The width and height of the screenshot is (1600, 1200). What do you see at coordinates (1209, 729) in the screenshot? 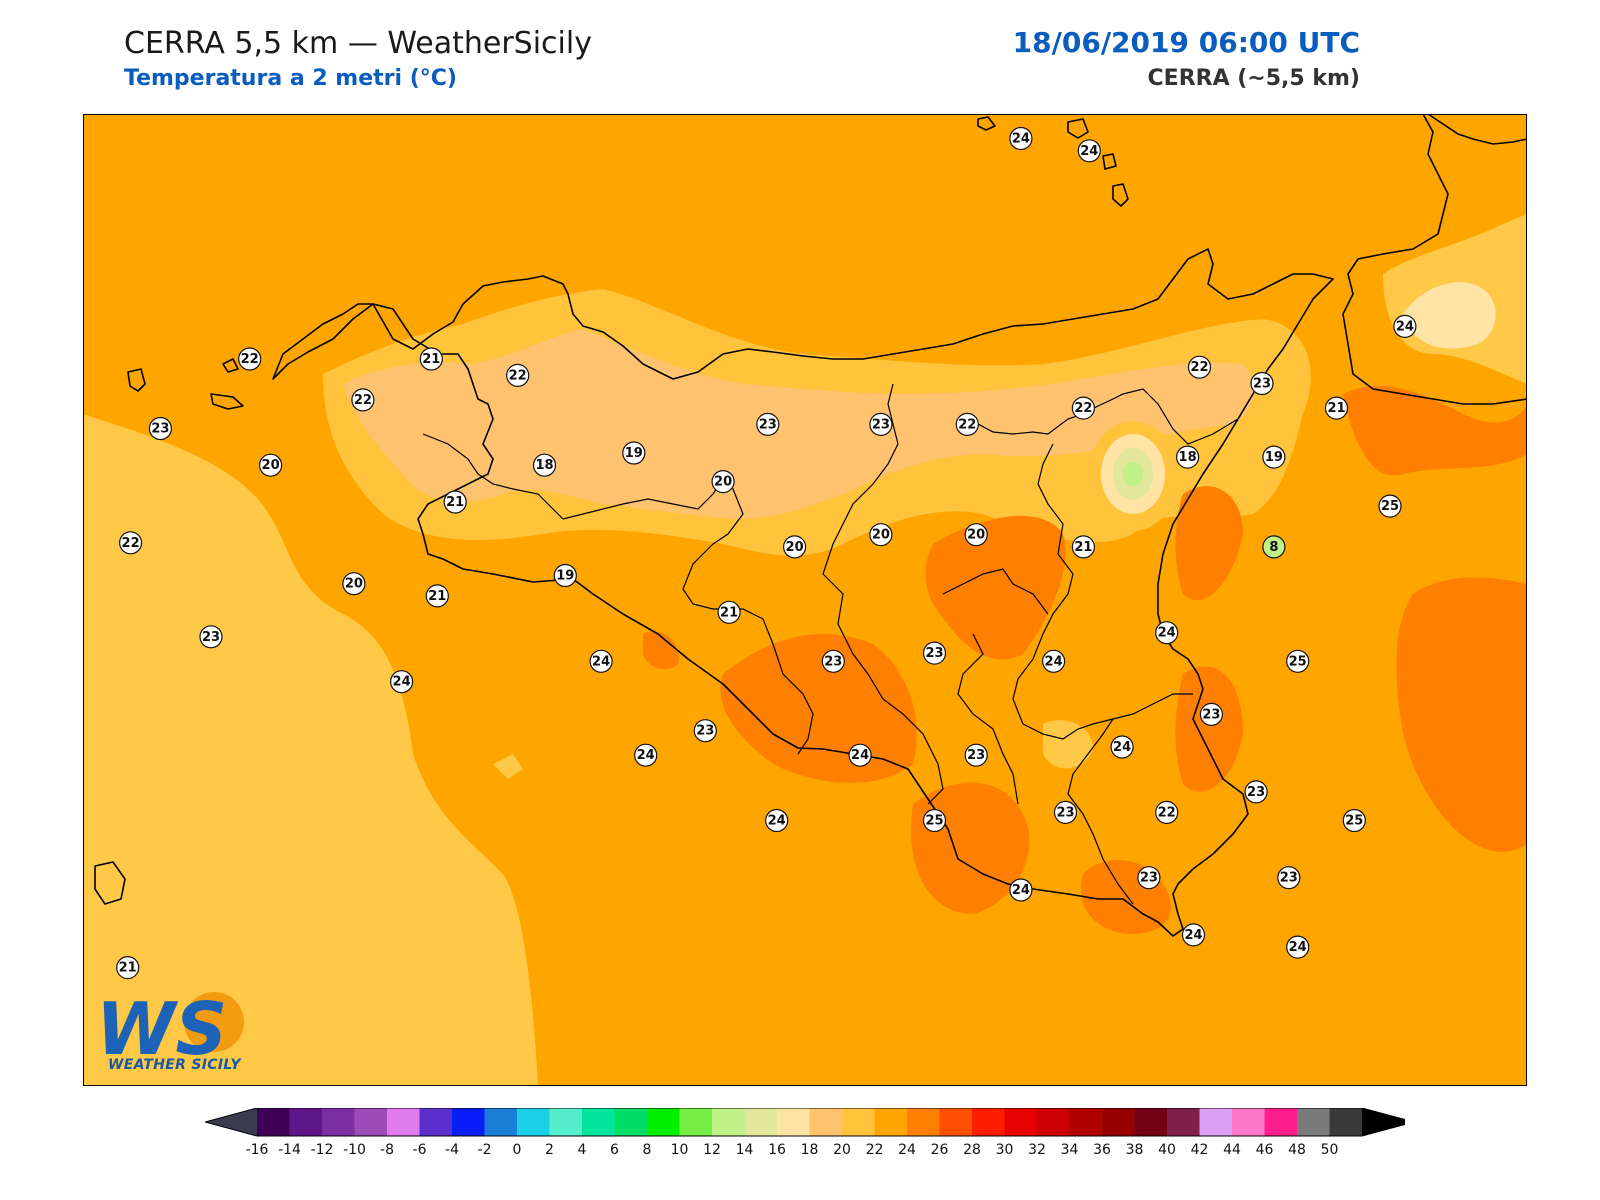
I see `field-24-26-siracusa` at bounding box center [1209, 729].